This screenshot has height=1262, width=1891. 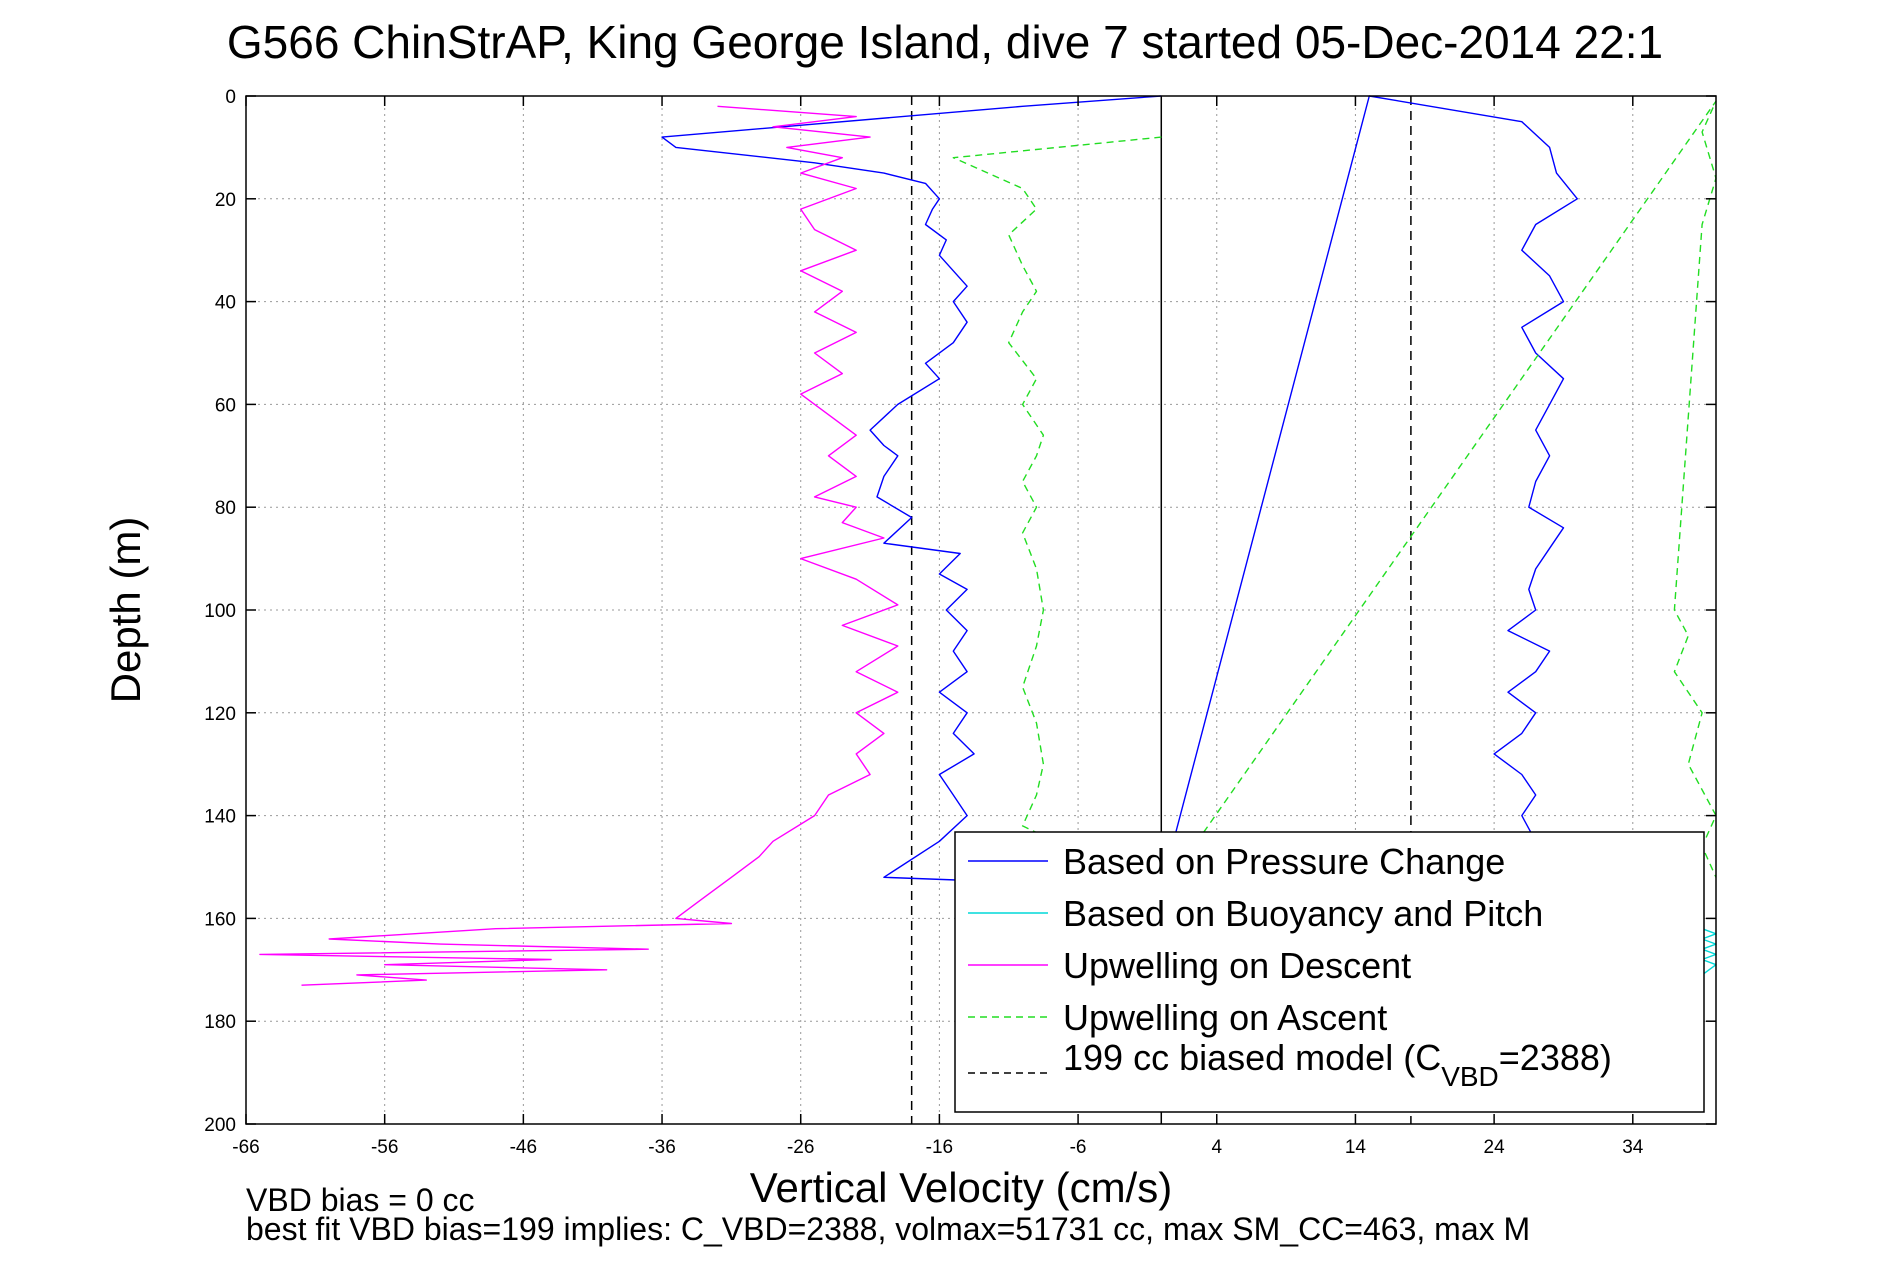 I want to click on x-tick-label: -46, so click(x=523, y=1147).